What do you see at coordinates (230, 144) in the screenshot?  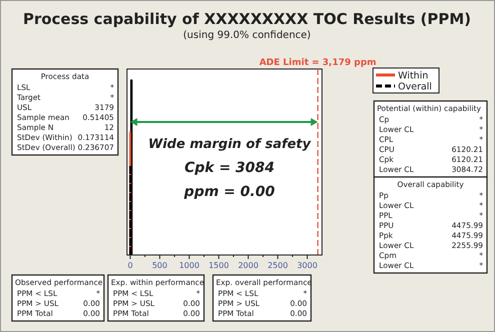 I see `annotation: Wide margin of safety` at bounding box center [230, 144].